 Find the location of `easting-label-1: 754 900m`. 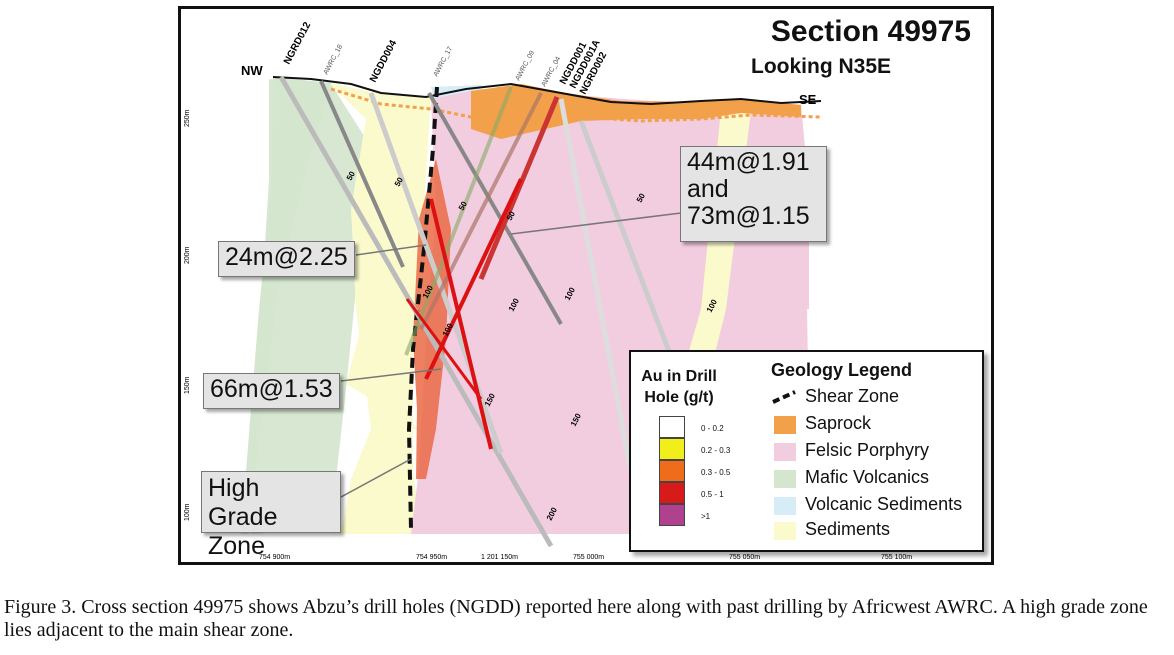

easting-label-1: 754 900m is located at coordinates (274, 557).